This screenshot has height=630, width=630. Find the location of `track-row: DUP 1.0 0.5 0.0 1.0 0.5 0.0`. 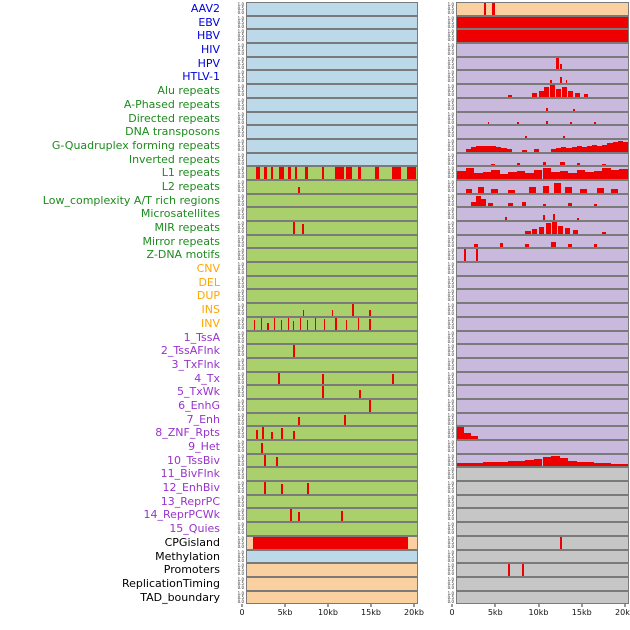

track-row: DUP 1.0 0.5 0.0 1.0 0.5 0.0 is located at coordinates (315, 296).